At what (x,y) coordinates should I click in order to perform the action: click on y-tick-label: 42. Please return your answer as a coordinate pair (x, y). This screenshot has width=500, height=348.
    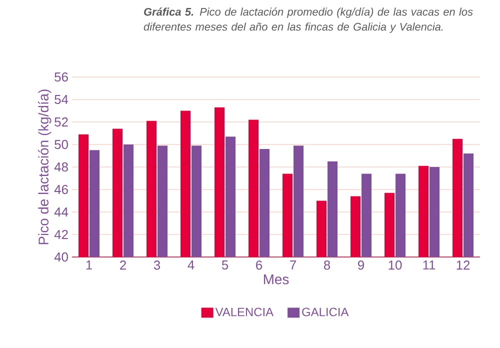
    Looking at the image, I should click on (61, 235).